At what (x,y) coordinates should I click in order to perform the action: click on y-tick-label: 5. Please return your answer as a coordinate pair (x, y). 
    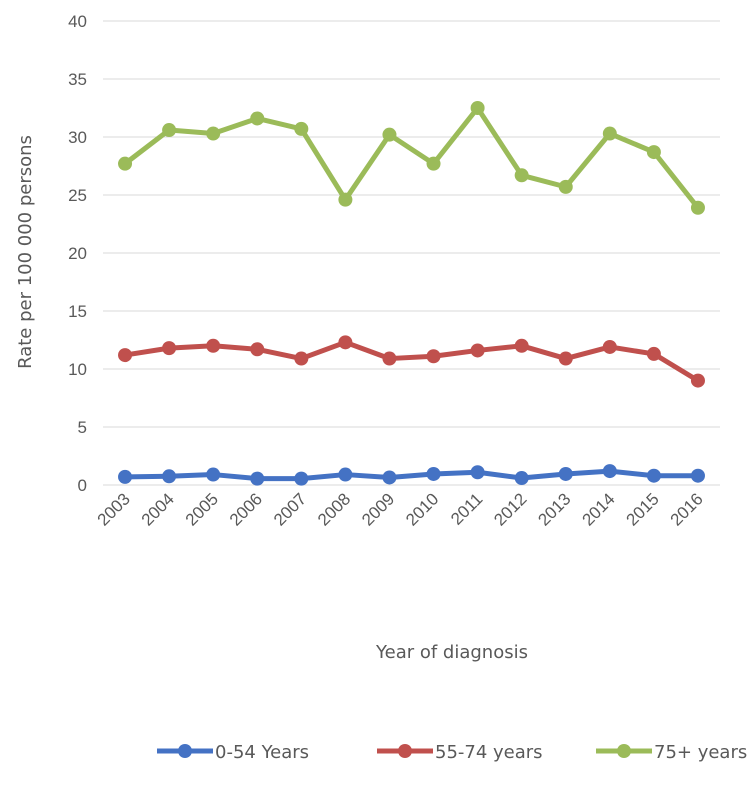
    Looking at the image, I should click on (82, 427).